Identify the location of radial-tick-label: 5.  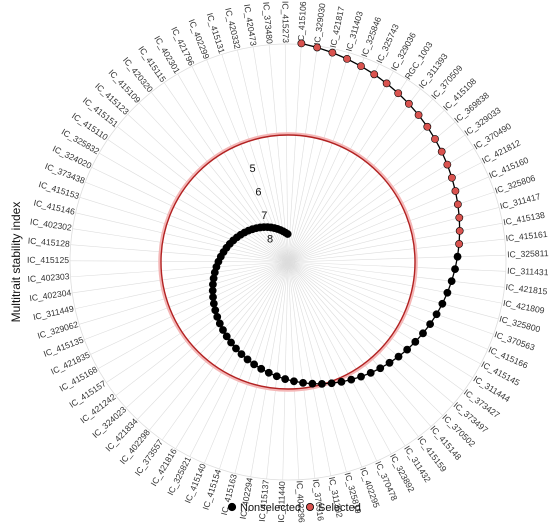
(253, 169).